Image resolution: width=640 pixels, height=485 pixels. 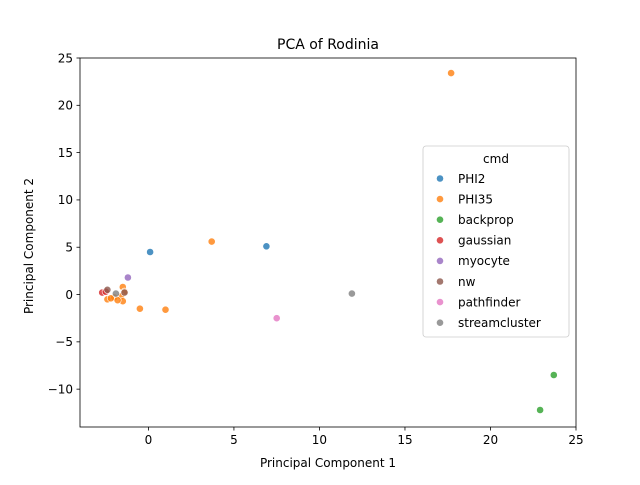 I want to click on legend-label-phi35: PHI35, so click(x=475, y=199).